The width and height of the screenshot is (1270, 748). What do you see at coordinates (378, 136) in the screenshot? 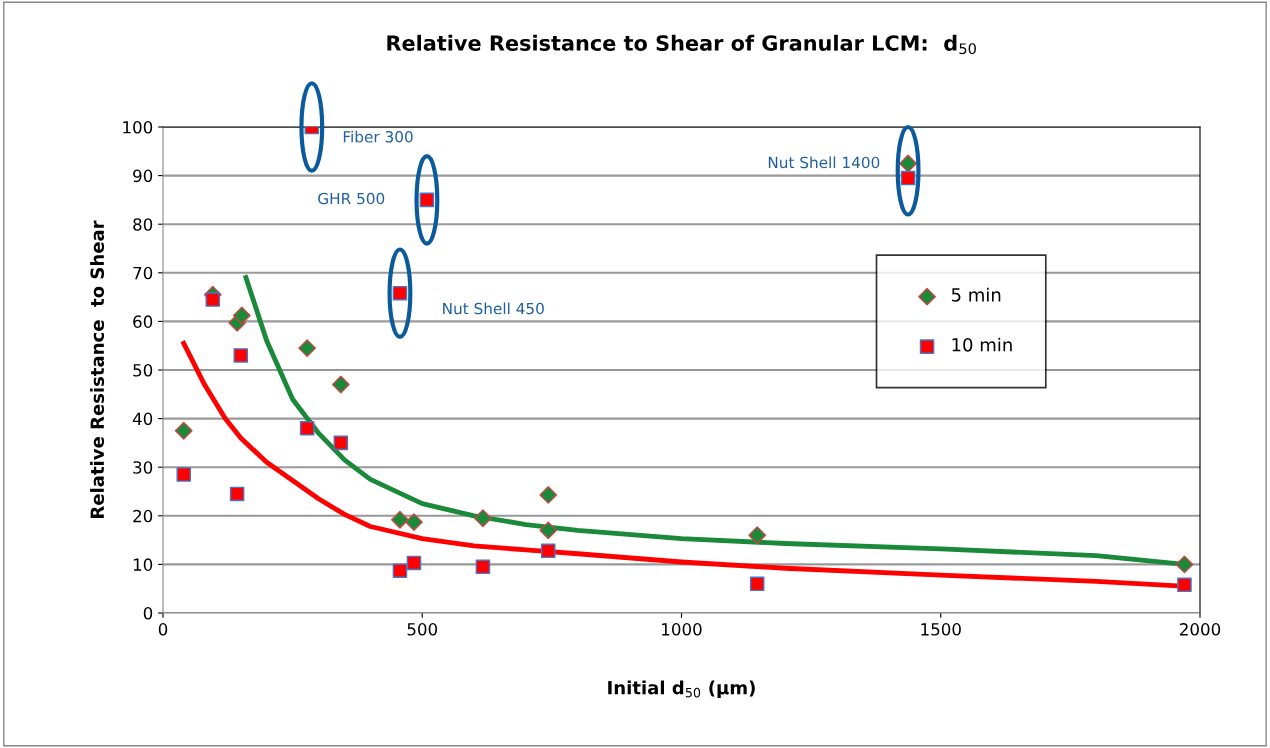
I see `annotation: Fiber 300` at bounding box center [378, 136].